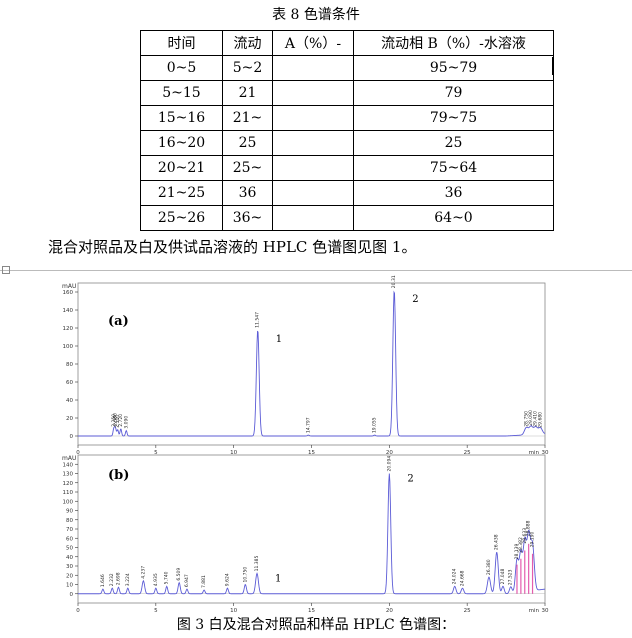 The image size is (632, 638). I want to click on peak-retention-label: 1.646, so click(103, 580).